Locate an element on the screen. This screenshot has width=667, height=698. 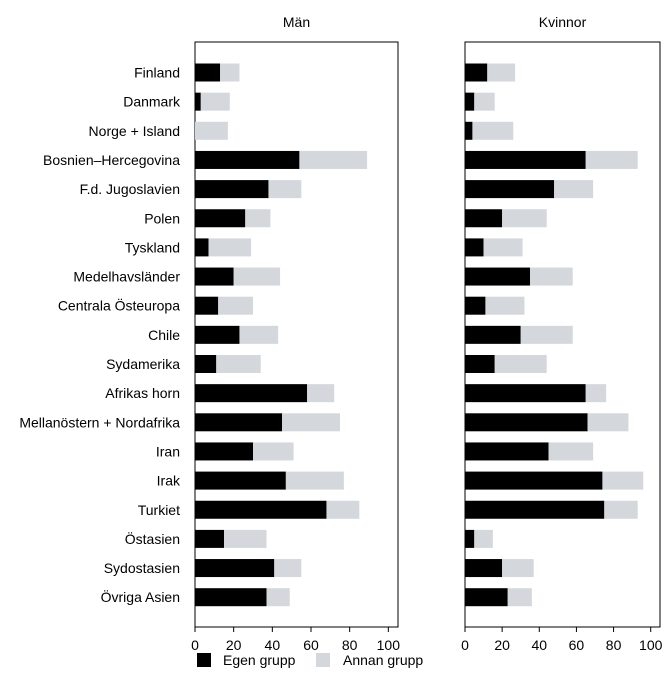
category-label: Tyskland is located at coordinates (152, 247).